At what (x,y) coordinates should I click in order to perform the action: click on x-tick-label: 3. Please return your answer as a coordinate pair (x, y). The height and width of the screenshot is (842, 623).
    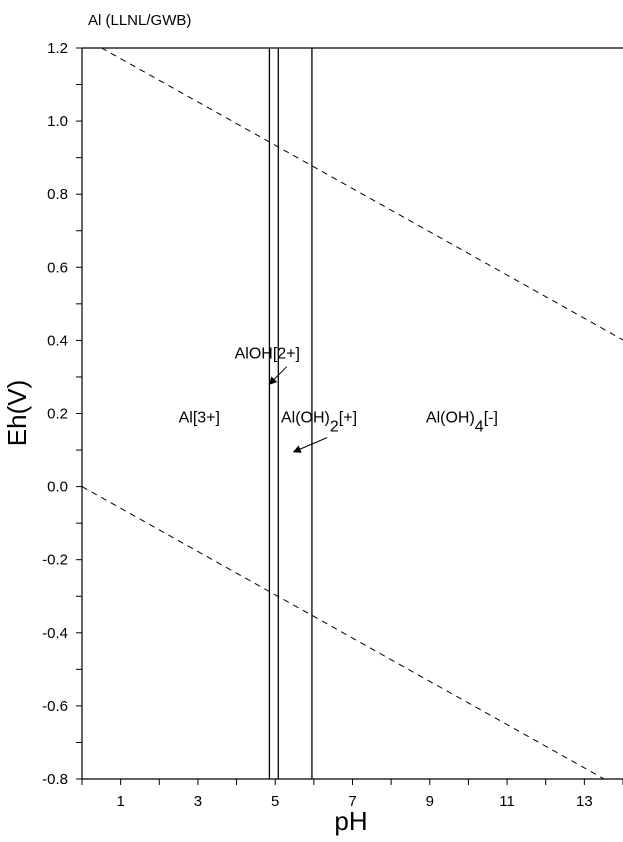
    Looking at the image, I should click on (198, 801).